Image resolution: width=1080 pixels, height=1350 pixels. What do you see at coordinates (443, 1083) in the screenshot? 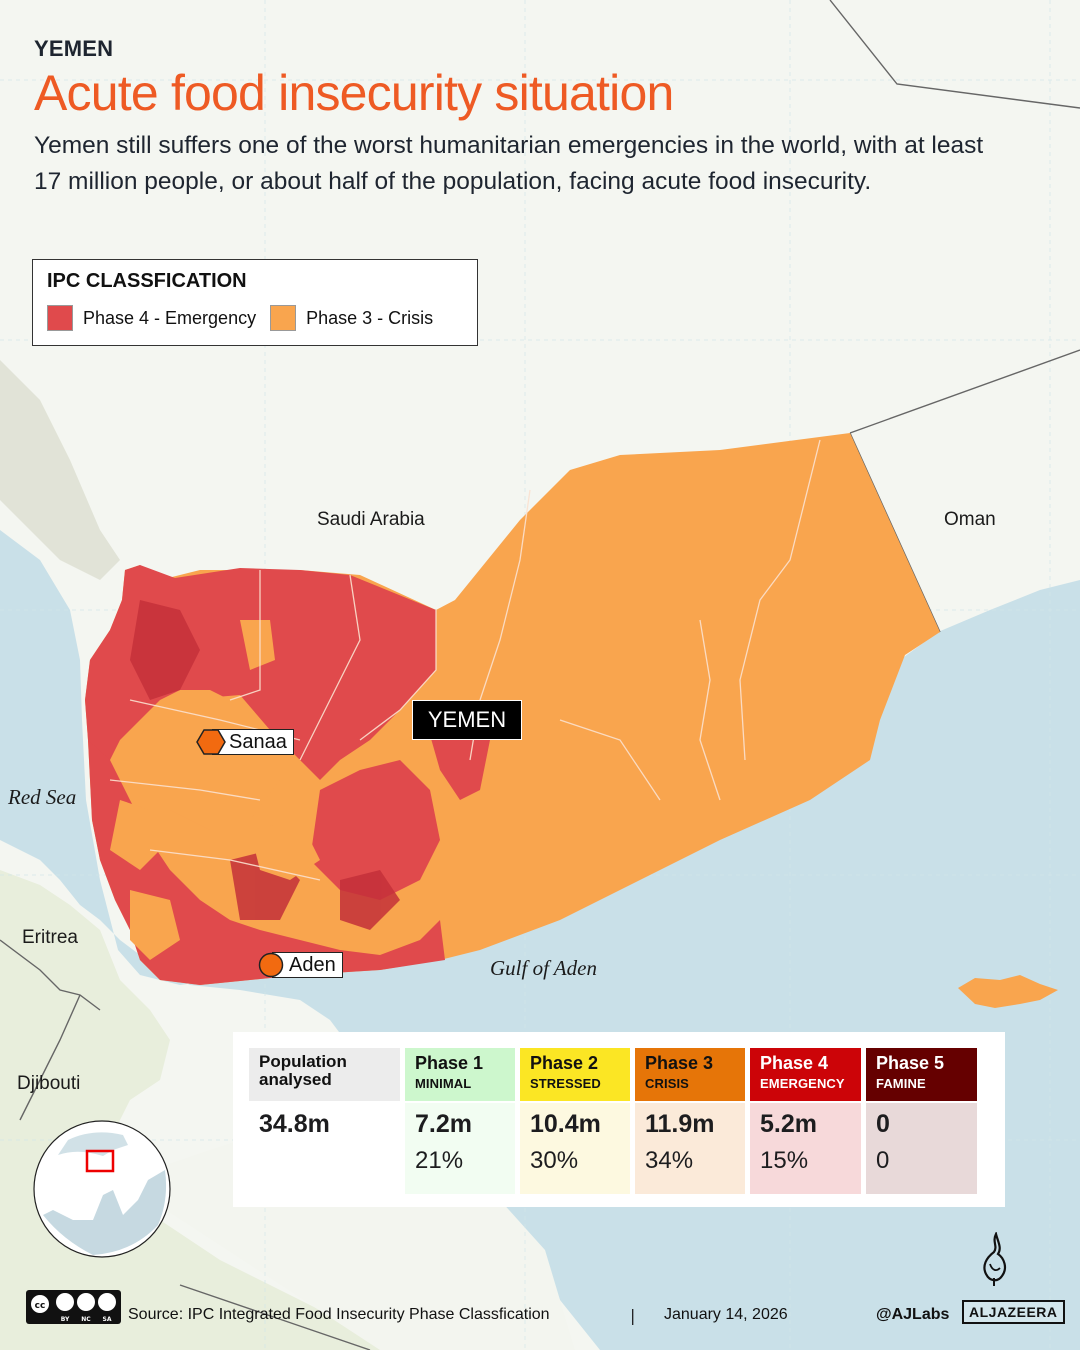
I see `stat-head-sub: MINIMAL` at bounding box center [443, 1083].